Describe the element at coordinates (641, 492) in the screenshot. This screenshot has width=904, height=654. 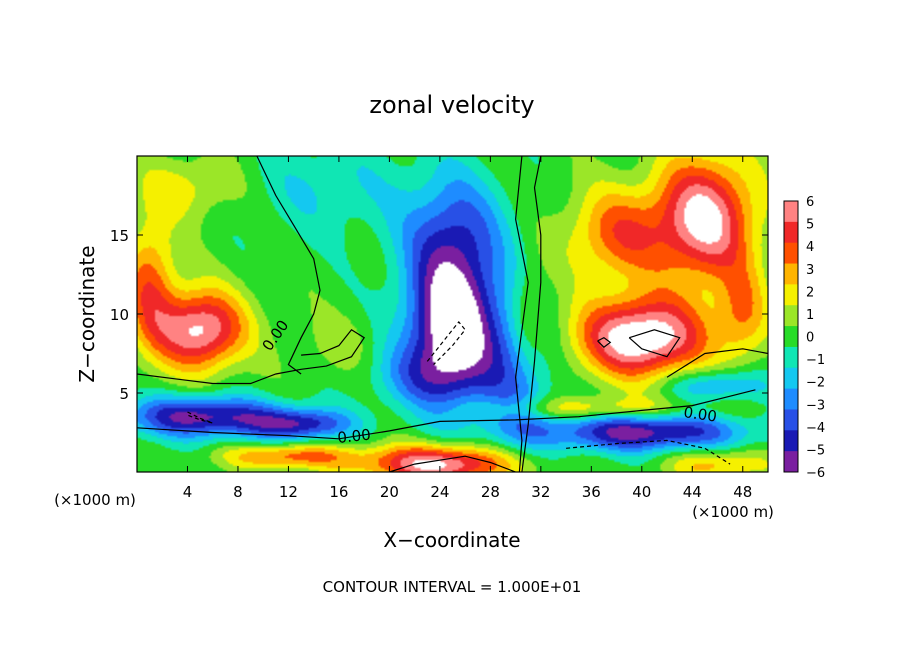
I see `x-tick-label: 40` at that location.